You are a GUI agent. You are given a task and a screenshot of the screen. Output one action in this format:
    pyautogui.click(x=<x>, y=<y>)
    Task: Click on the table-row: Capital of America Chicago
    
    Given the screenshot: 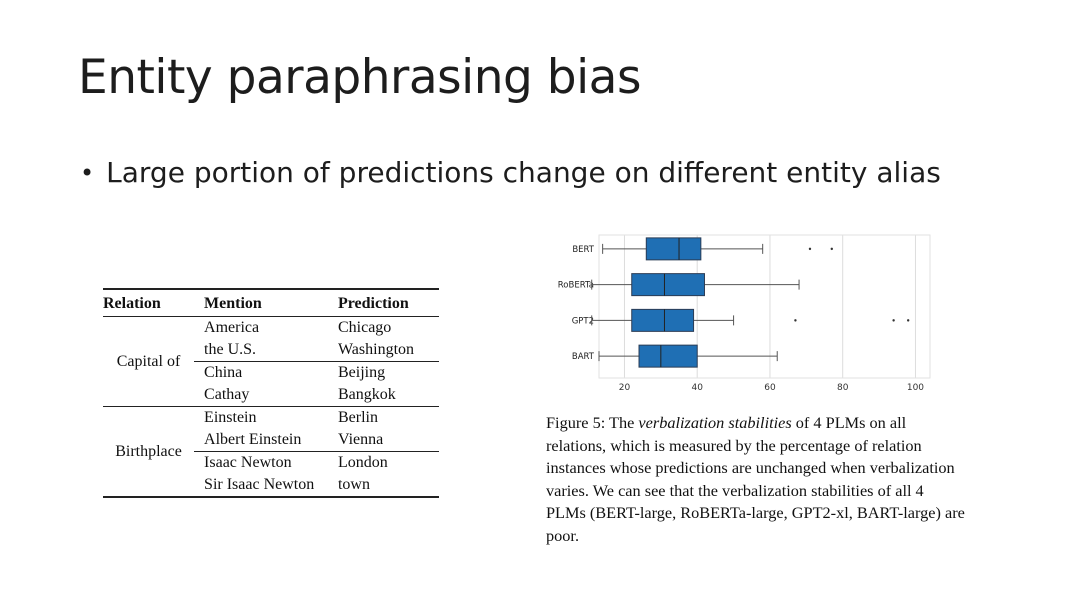 What is the action you would take?
    pyautogui.click(x=271, y=361)
    